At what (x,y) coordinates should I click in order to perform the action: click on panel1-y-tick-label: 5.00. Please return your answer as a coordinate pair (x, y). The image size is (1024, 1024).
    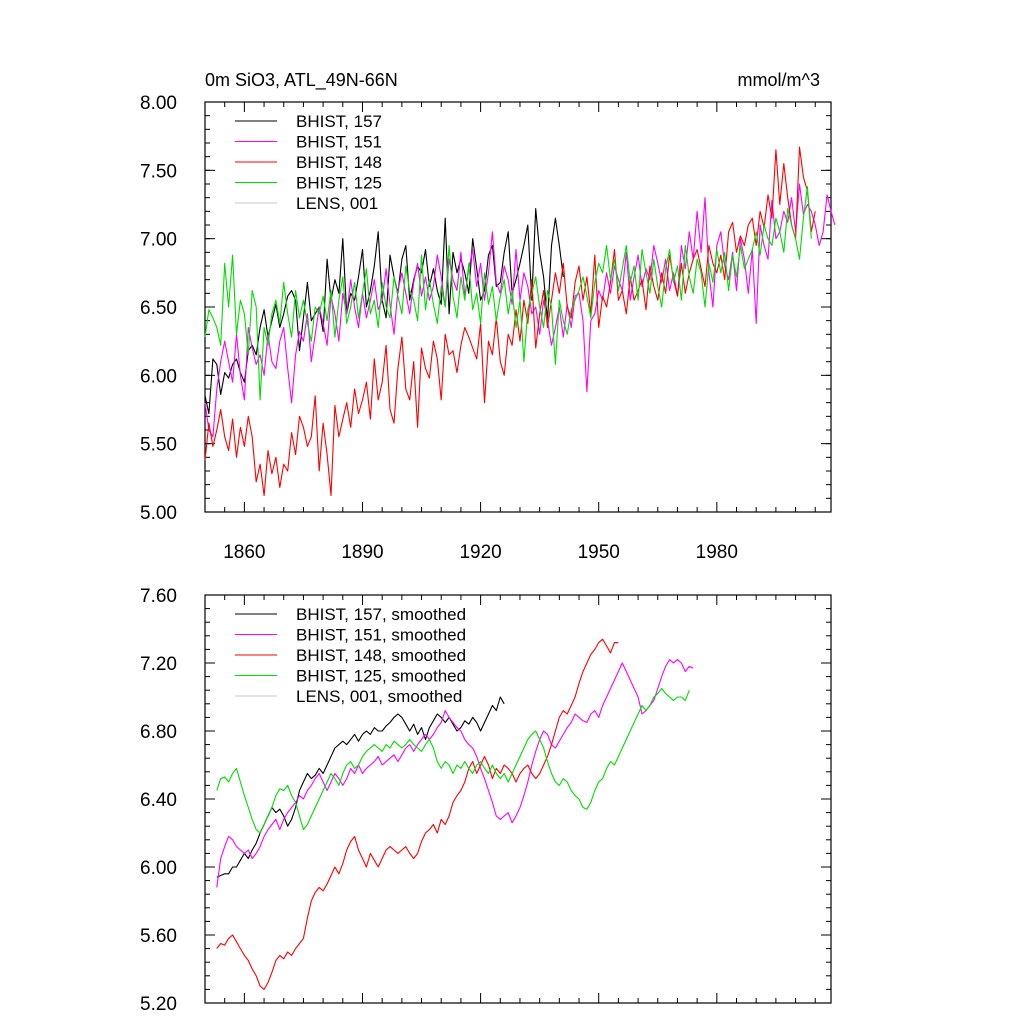
    Looking at the image, I should click on (158, 513).